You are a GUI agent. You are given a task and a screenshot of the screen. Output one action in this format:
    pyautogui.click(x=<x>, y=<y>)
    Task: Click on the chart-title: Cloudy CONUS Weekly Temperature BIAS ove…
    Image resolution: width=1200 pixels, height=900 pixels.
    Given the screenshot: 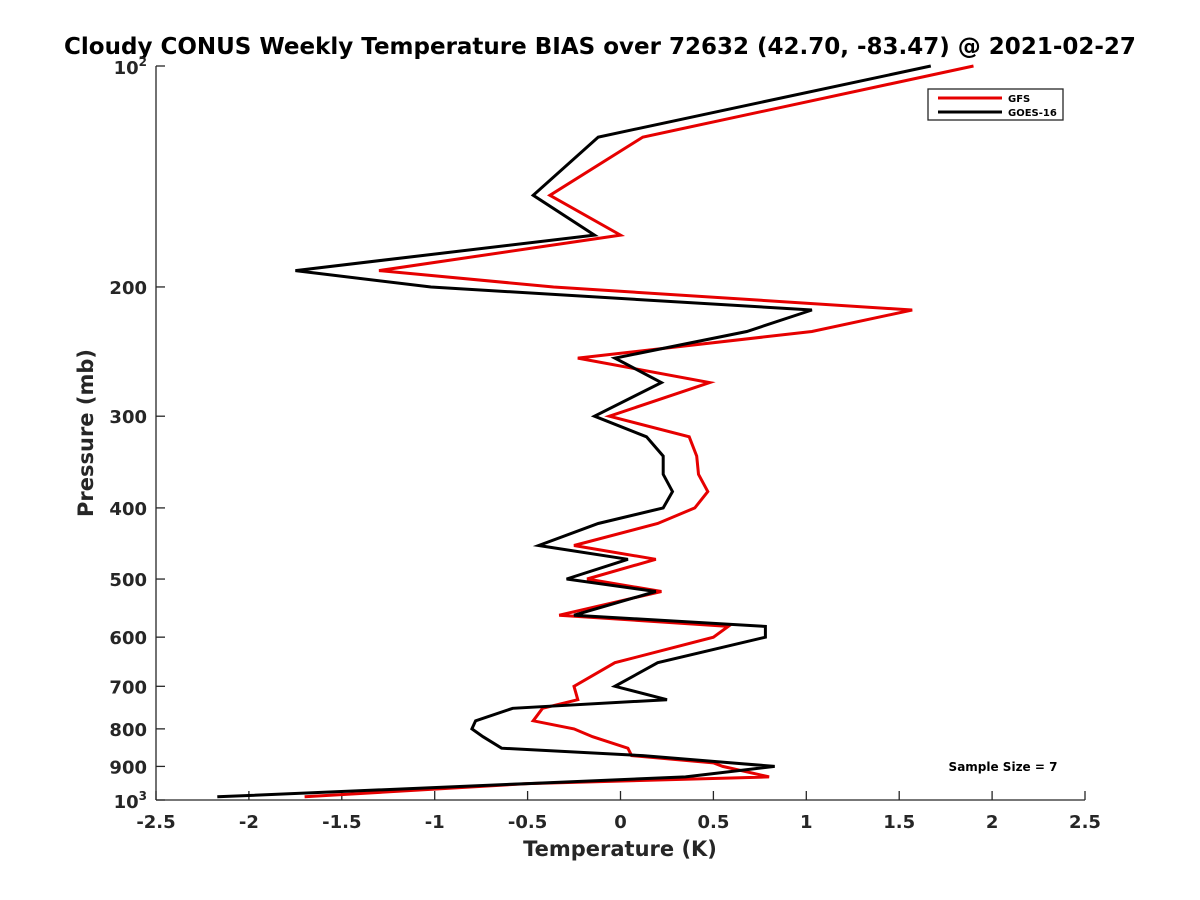 What is the action you would take?
    pyautogui.click(x=600, y=47)
    